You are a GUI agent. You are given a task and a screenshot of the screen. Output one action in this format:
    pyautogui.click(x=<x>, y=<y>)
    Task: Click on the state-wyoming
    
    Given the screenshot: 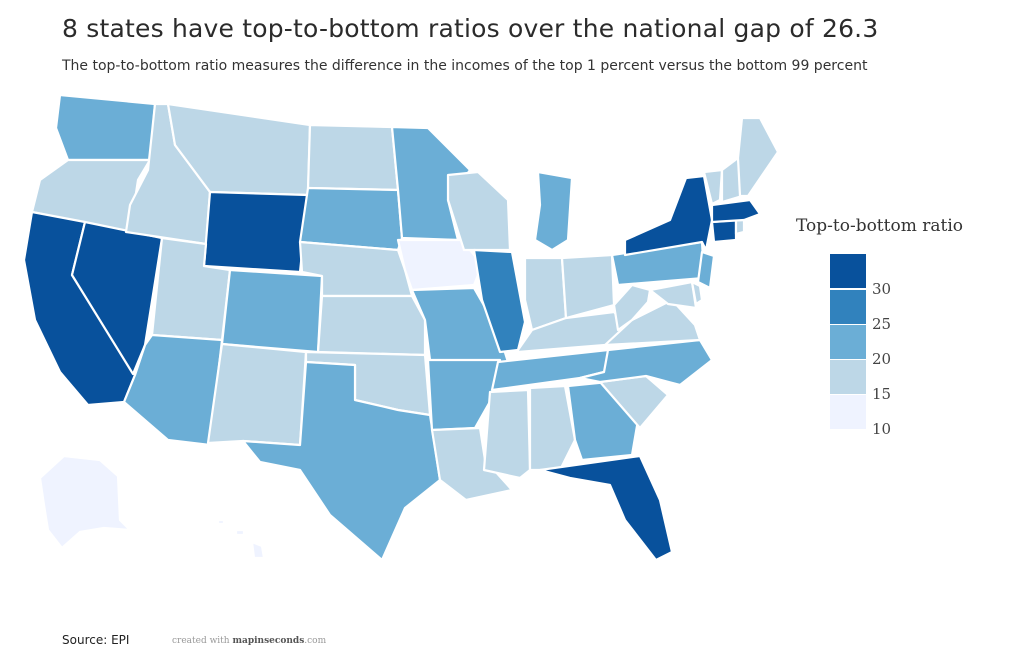 What is the action you would take?
    pyautogui.click(x=256, y=232)
    